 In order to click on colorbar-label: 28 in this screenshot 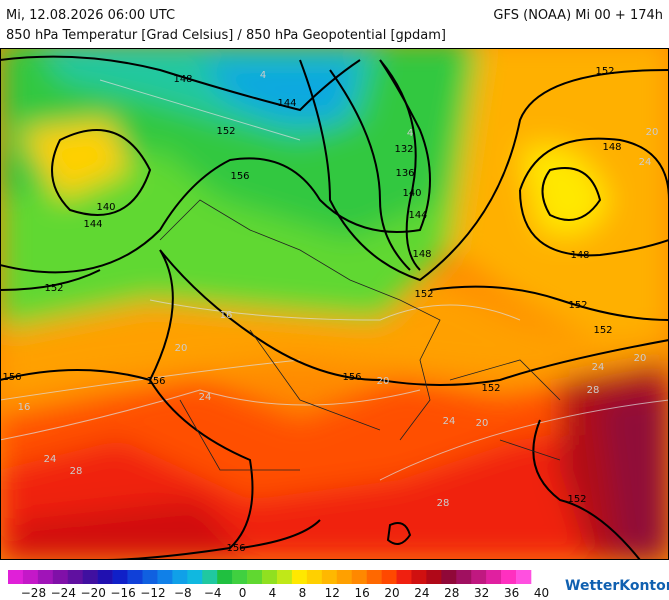, I will do `click(451, 593)`.